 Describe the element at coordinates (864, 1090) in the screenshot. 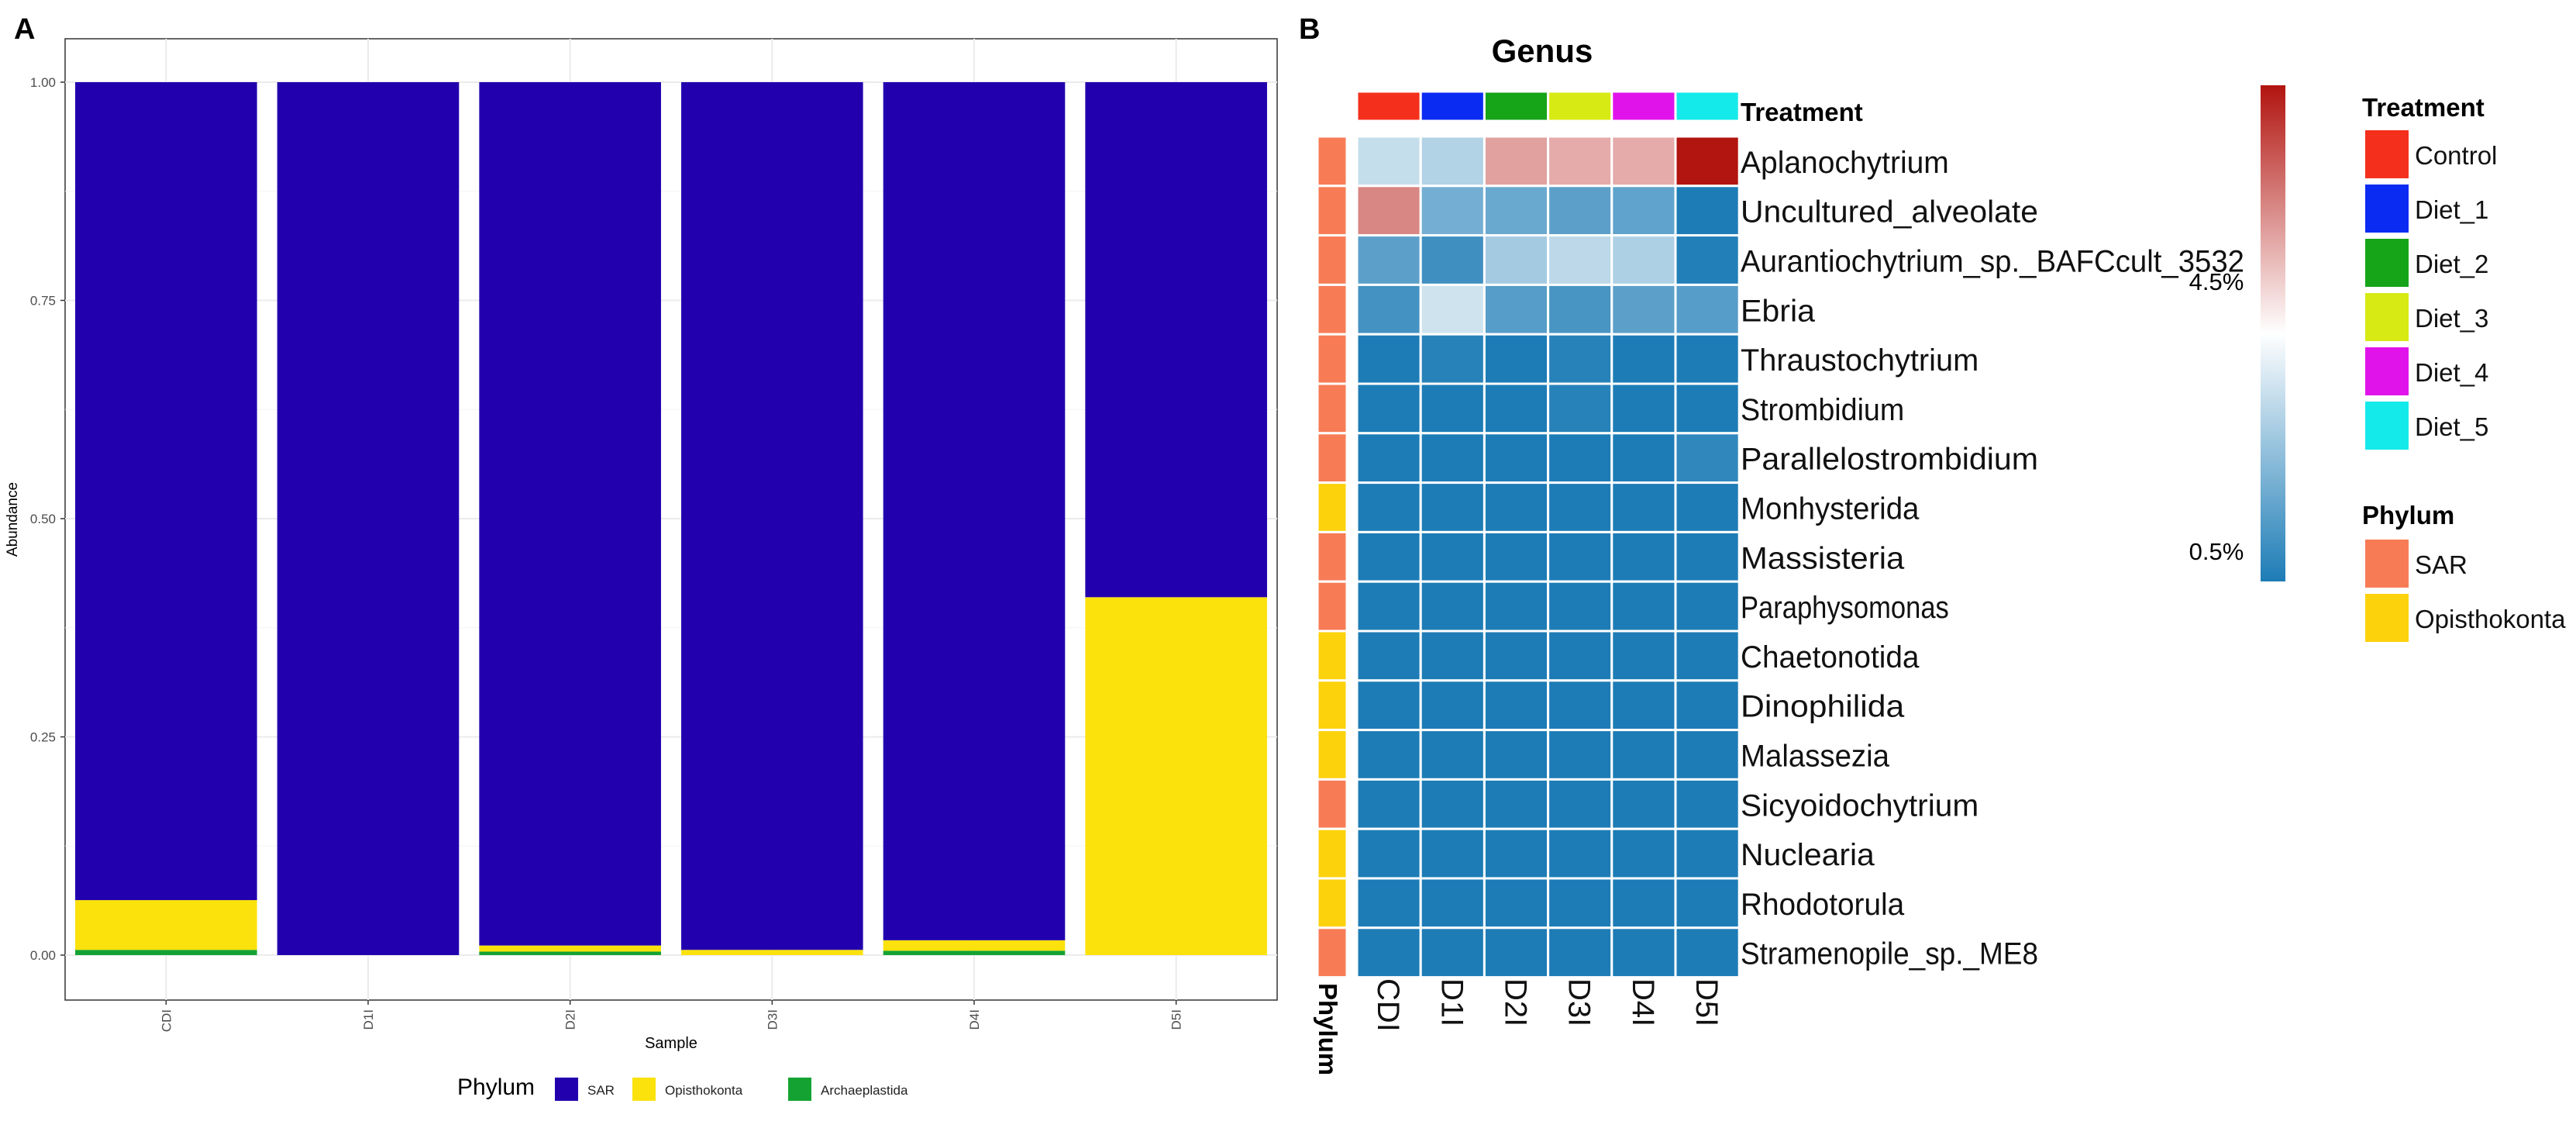

I see `legend-label-archaeplastida: Archaeplastida` at that location.